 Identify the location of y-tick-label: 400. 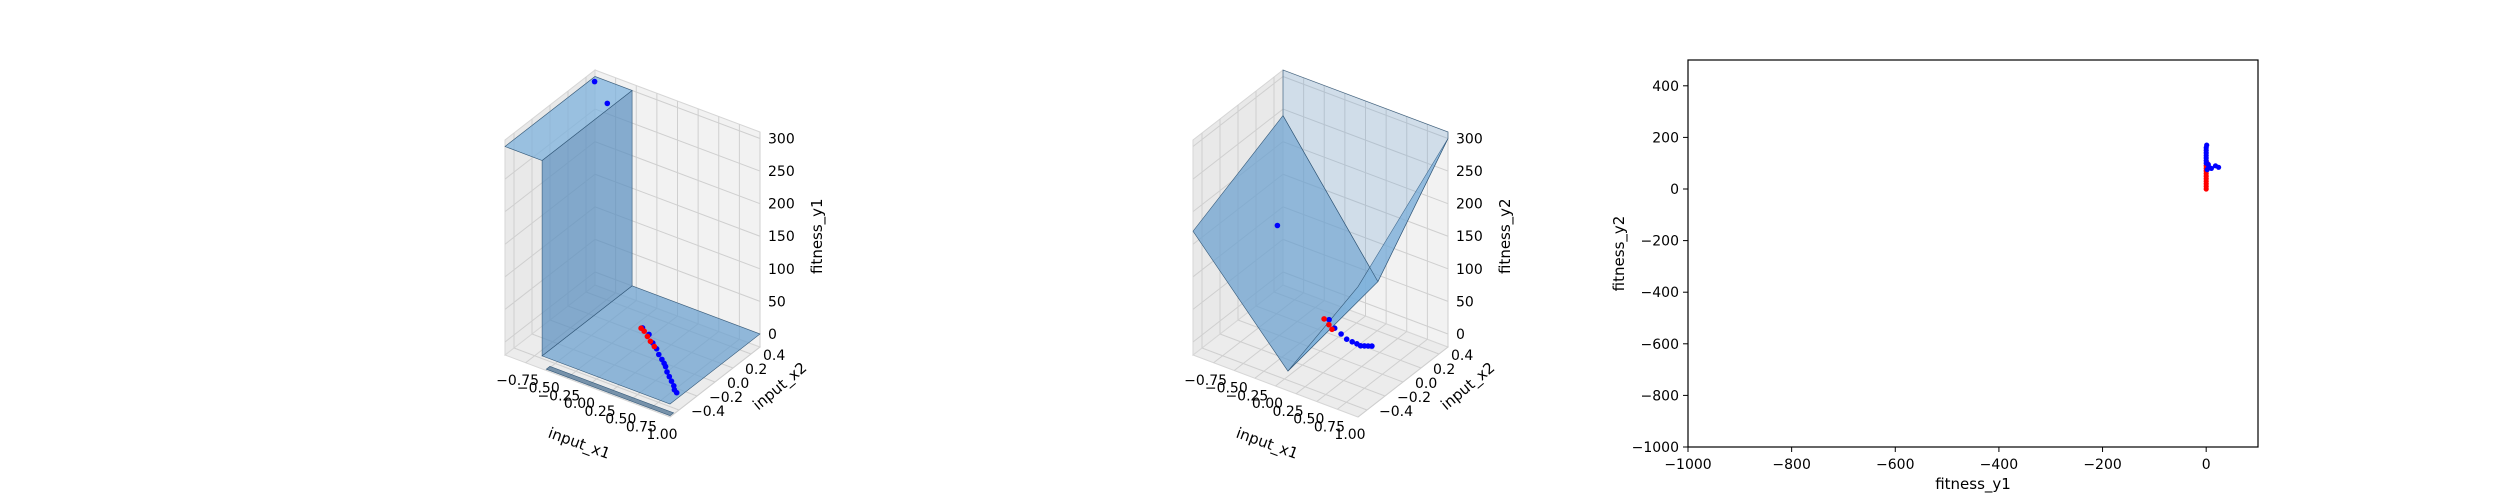
(1665, 87).